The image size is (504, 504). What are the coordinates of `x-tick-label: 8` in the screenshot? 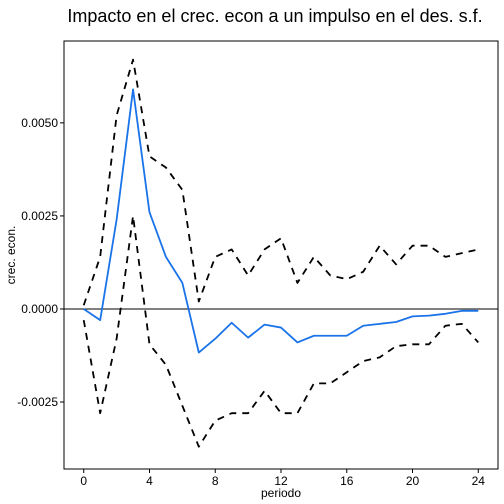 It's located at (215, 481).